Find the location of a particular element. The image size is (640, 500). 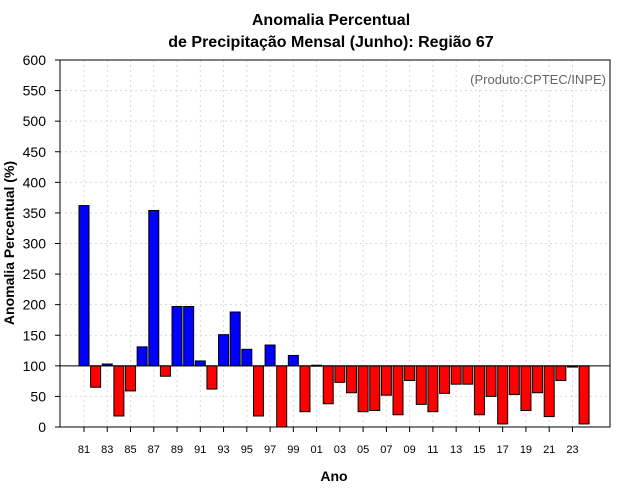

bar-1987 is located at coordinates (154, 288).